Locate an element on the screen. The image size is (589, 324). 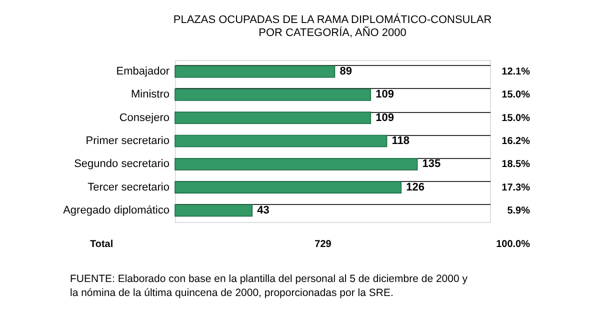
y-tick-label: Ministro is located at coordinates (150, 94).